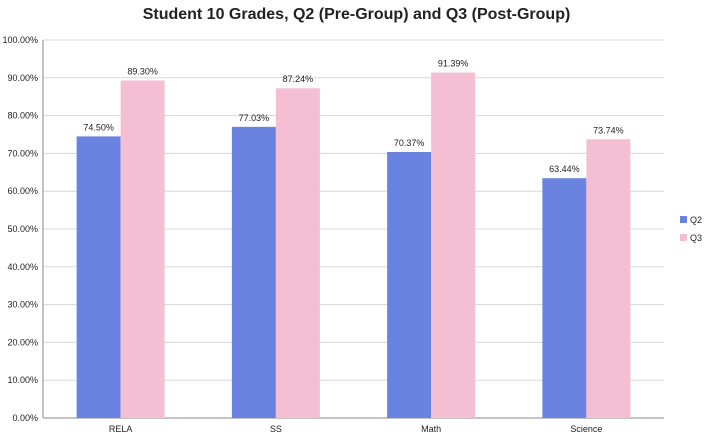 The width and height of the screenshot is (713, 440). Describe the element at coordinates (409, 143) in the screenshot. I see `data-label: 70.37%` at that location.